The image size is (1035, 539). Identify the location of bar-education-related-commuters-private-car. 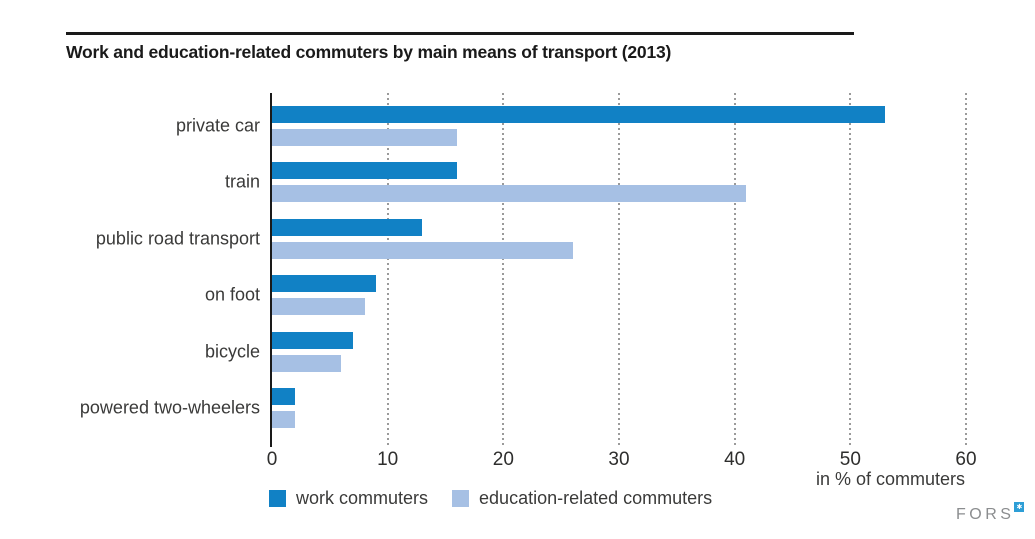
(364, 137).